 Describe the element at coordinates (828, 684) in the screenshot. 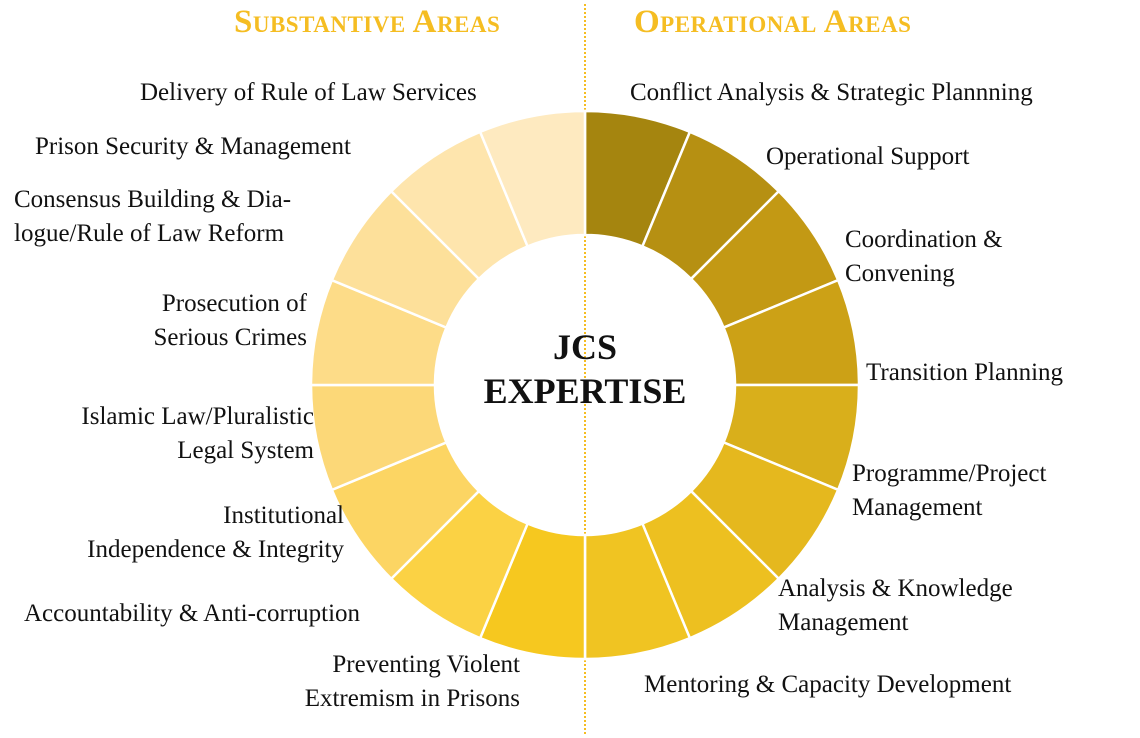

I see `label-mentoring: Mentoring & Capacity Development` at that location.